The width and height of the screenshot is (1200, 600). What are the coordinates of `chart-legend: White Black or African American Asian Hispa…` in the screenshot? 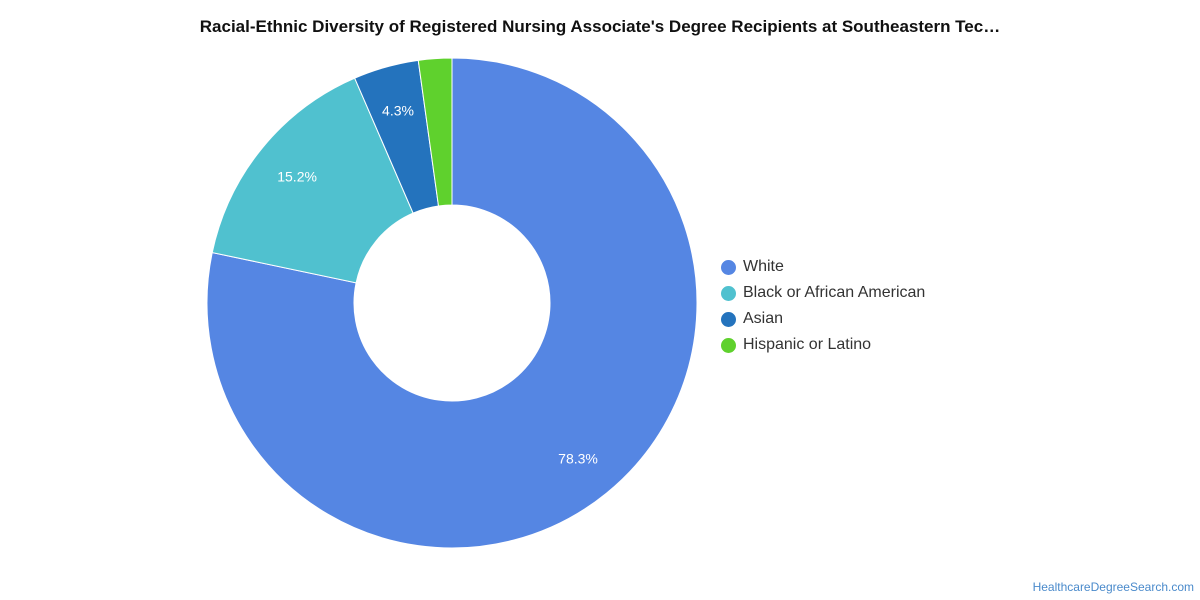 It's located at (823, 306).